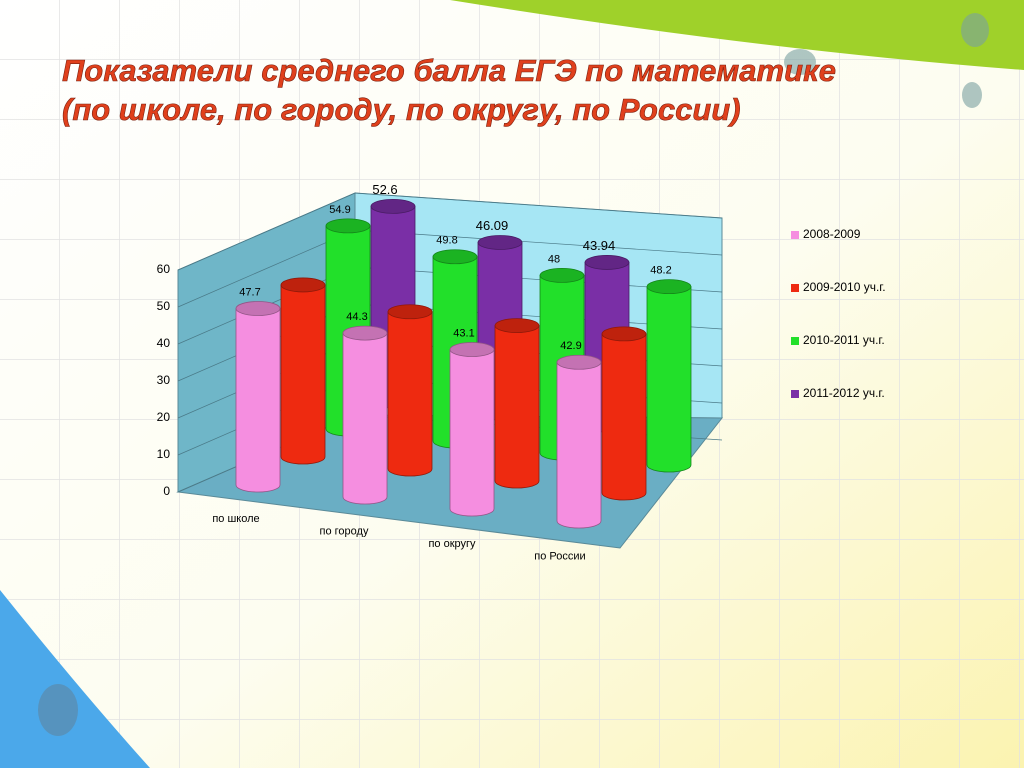 Image resolution: width=1024 pixels, height=773 pixels. I want to click on y-tick-label: 40, so click(164, 343).